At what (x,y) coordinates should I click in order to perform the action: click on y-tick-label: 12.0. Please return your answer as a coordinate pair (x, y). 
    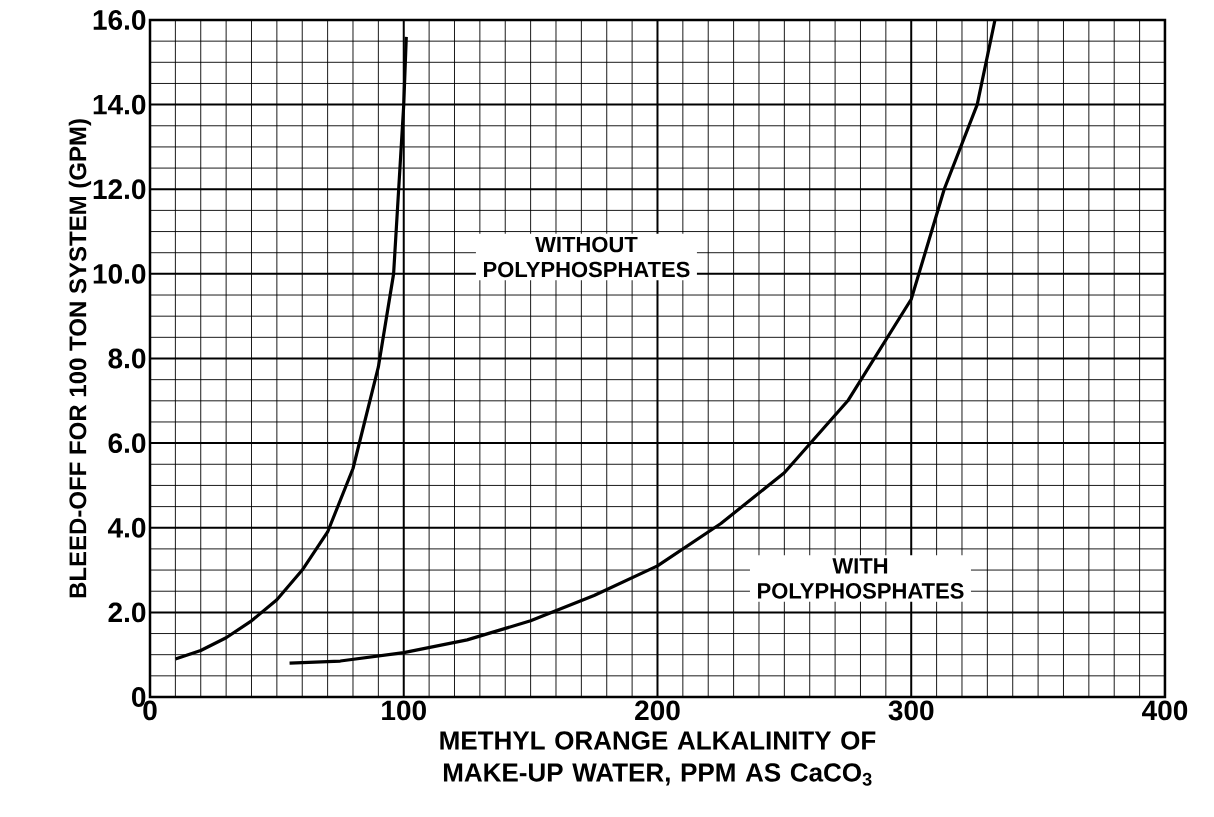
    Looking at the image, I should click on (119, 189).